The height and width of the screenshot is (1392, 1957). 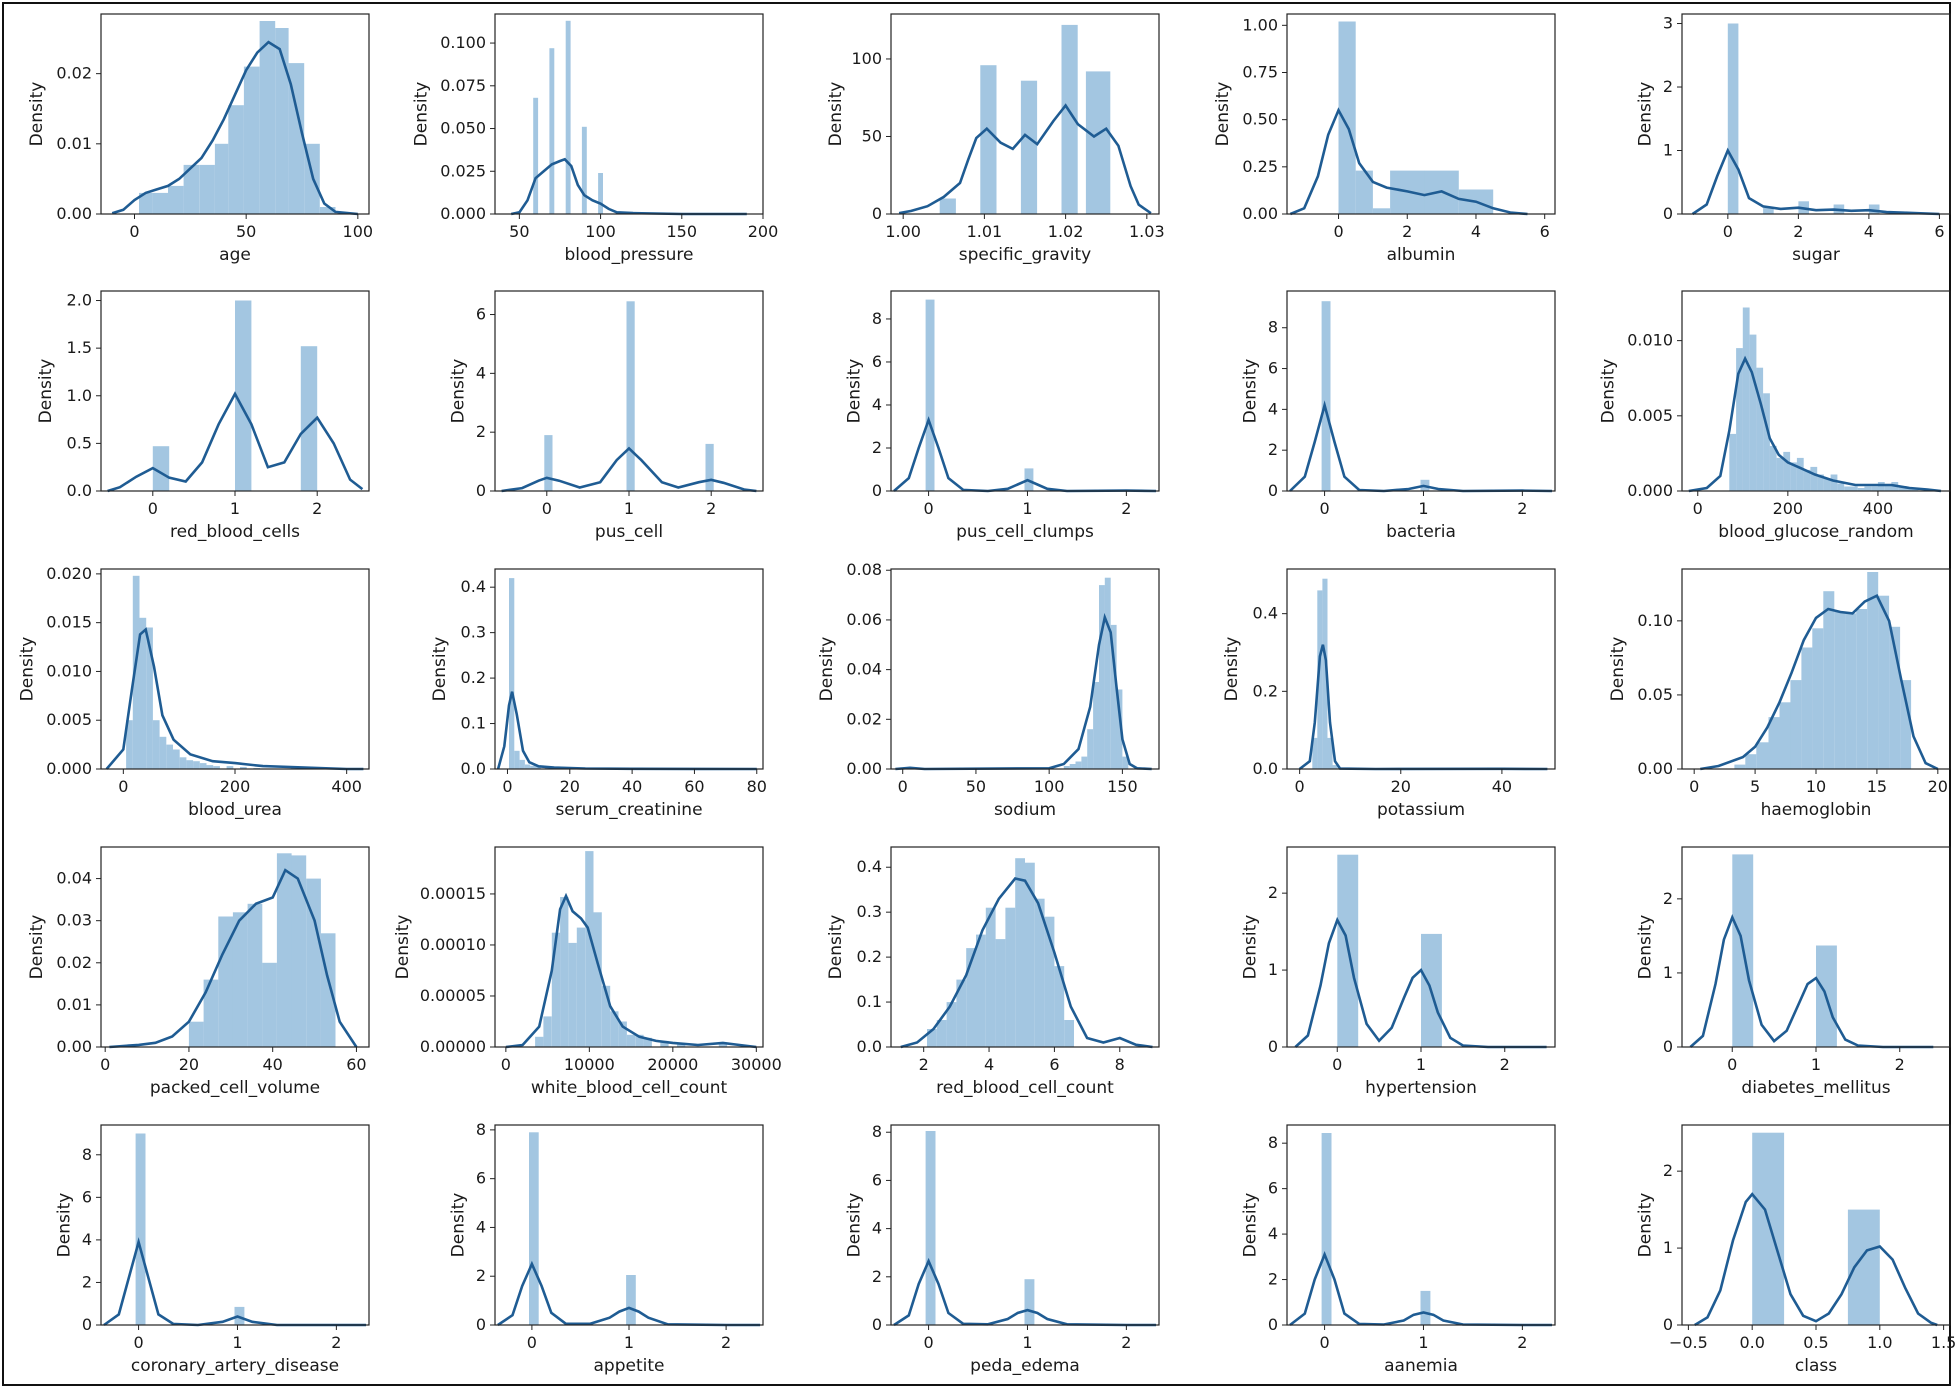 I want to click on ytick-label: 0.08, so click(x=864, y=569).